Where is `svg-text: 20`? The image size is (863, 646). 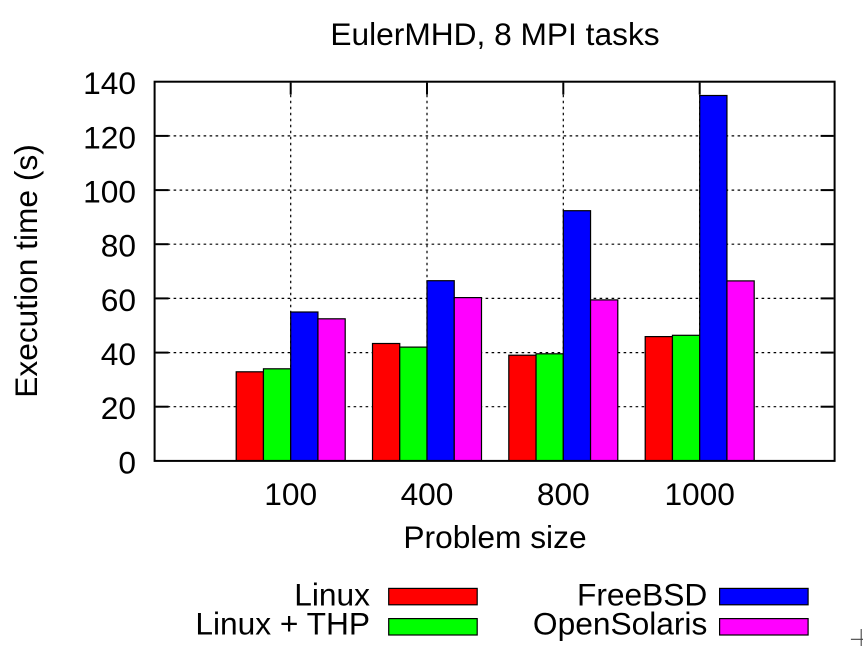 svg-text: 20 is located at coordinates (118, 408).